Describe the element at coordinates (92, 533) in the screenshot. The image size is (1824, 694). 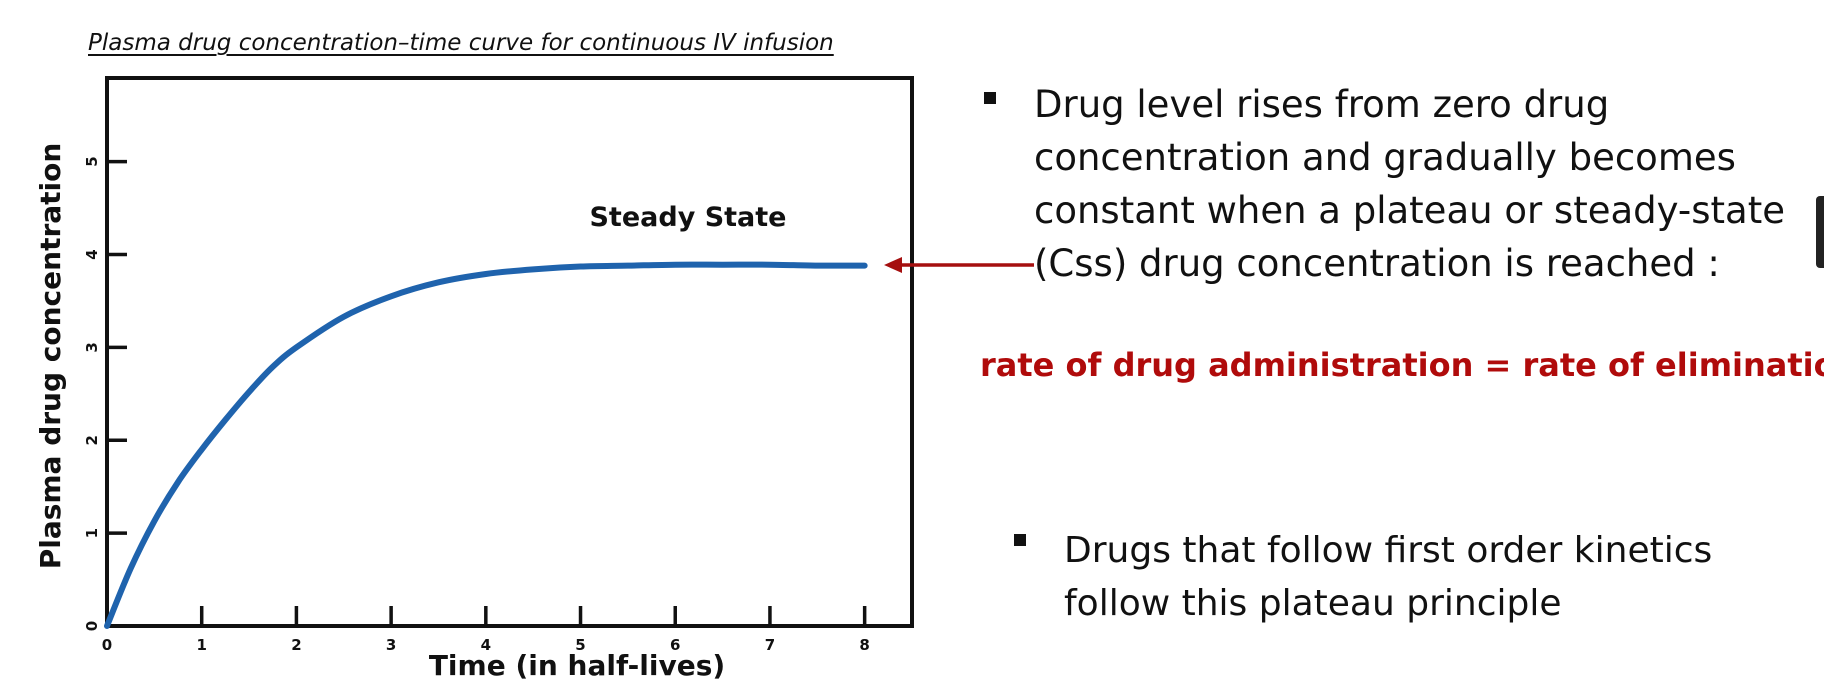
I see `y-tick-label: 1` at that location.